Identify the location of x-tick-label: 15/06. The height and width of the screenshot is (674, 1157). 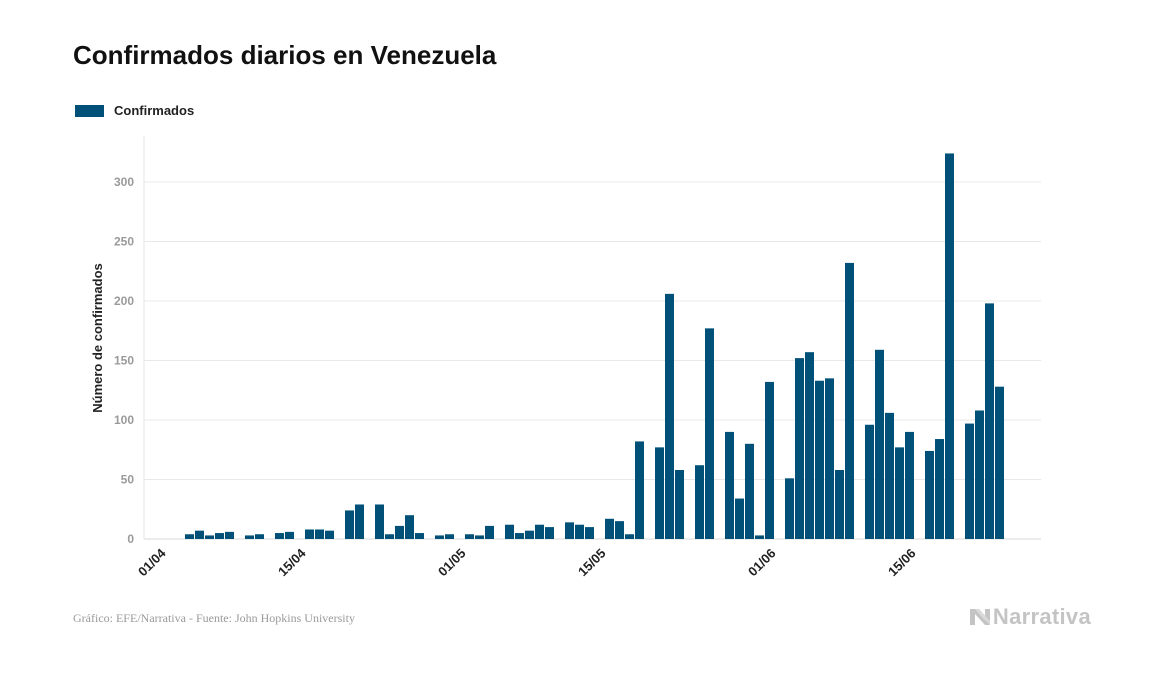
(902, 563).